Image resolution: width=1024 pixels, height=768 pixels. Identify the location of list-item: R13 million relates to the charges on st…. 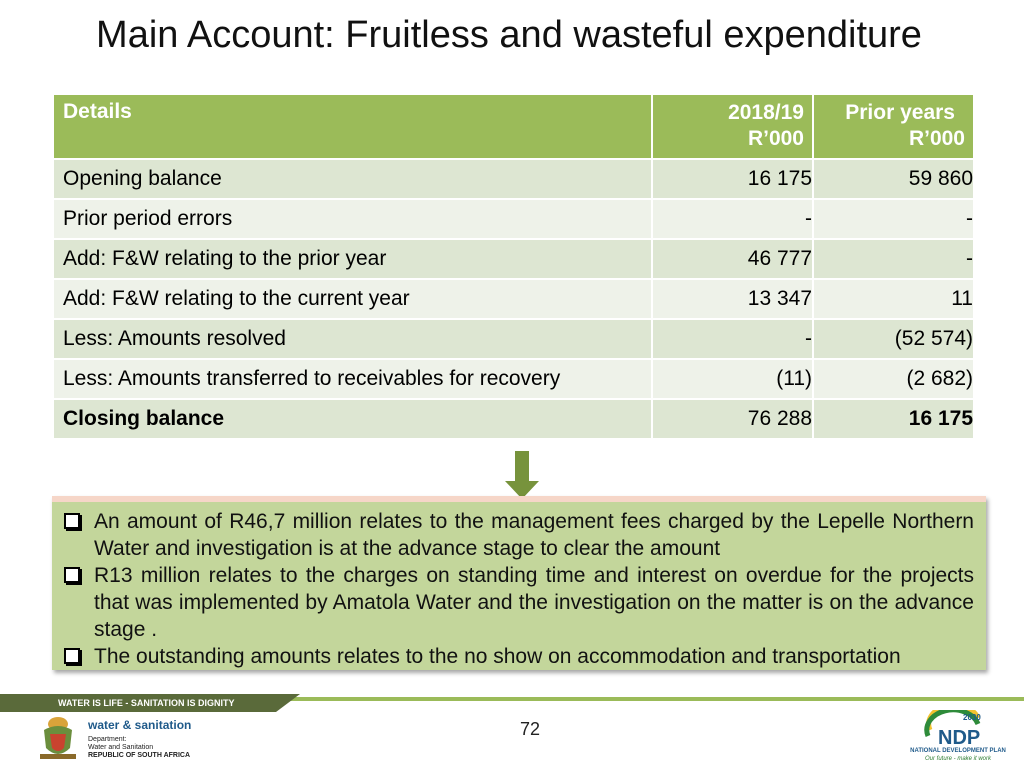
(518, 602).